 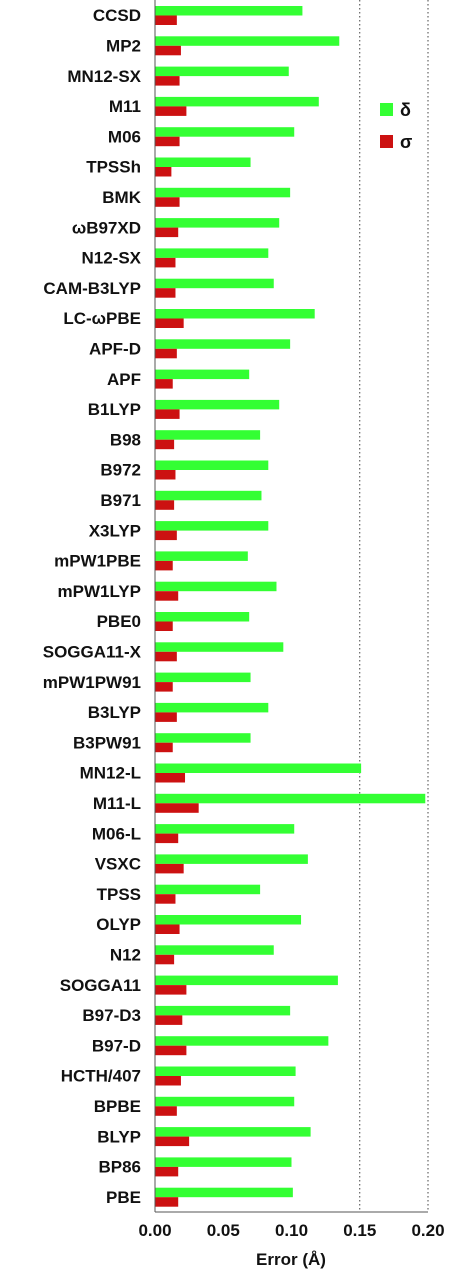 What do you see at coordinates (119, 894) in the screenshot?
I see `category-label: TPSS` at bounding box center [119, 894].